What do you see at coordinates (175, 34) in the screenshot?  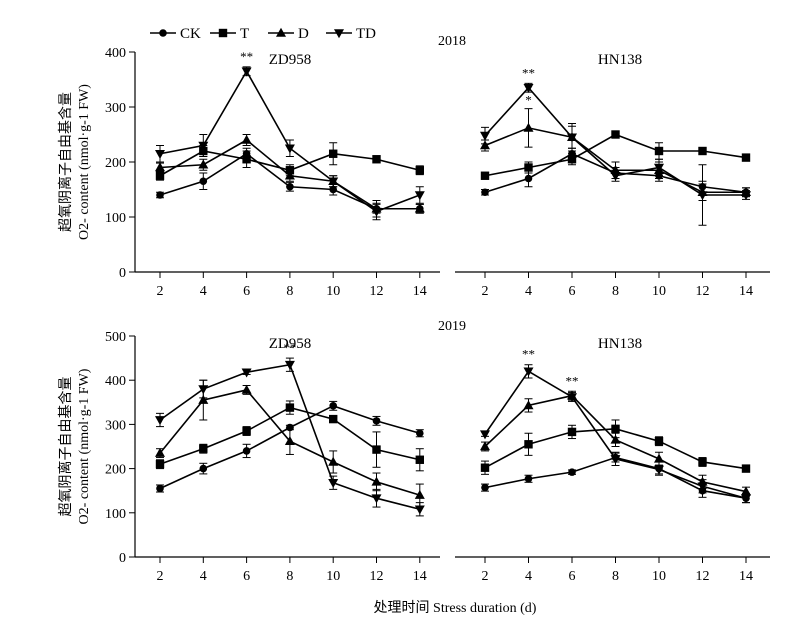 I see `legend-item-ck: CK` at bounding box center [175, 34].